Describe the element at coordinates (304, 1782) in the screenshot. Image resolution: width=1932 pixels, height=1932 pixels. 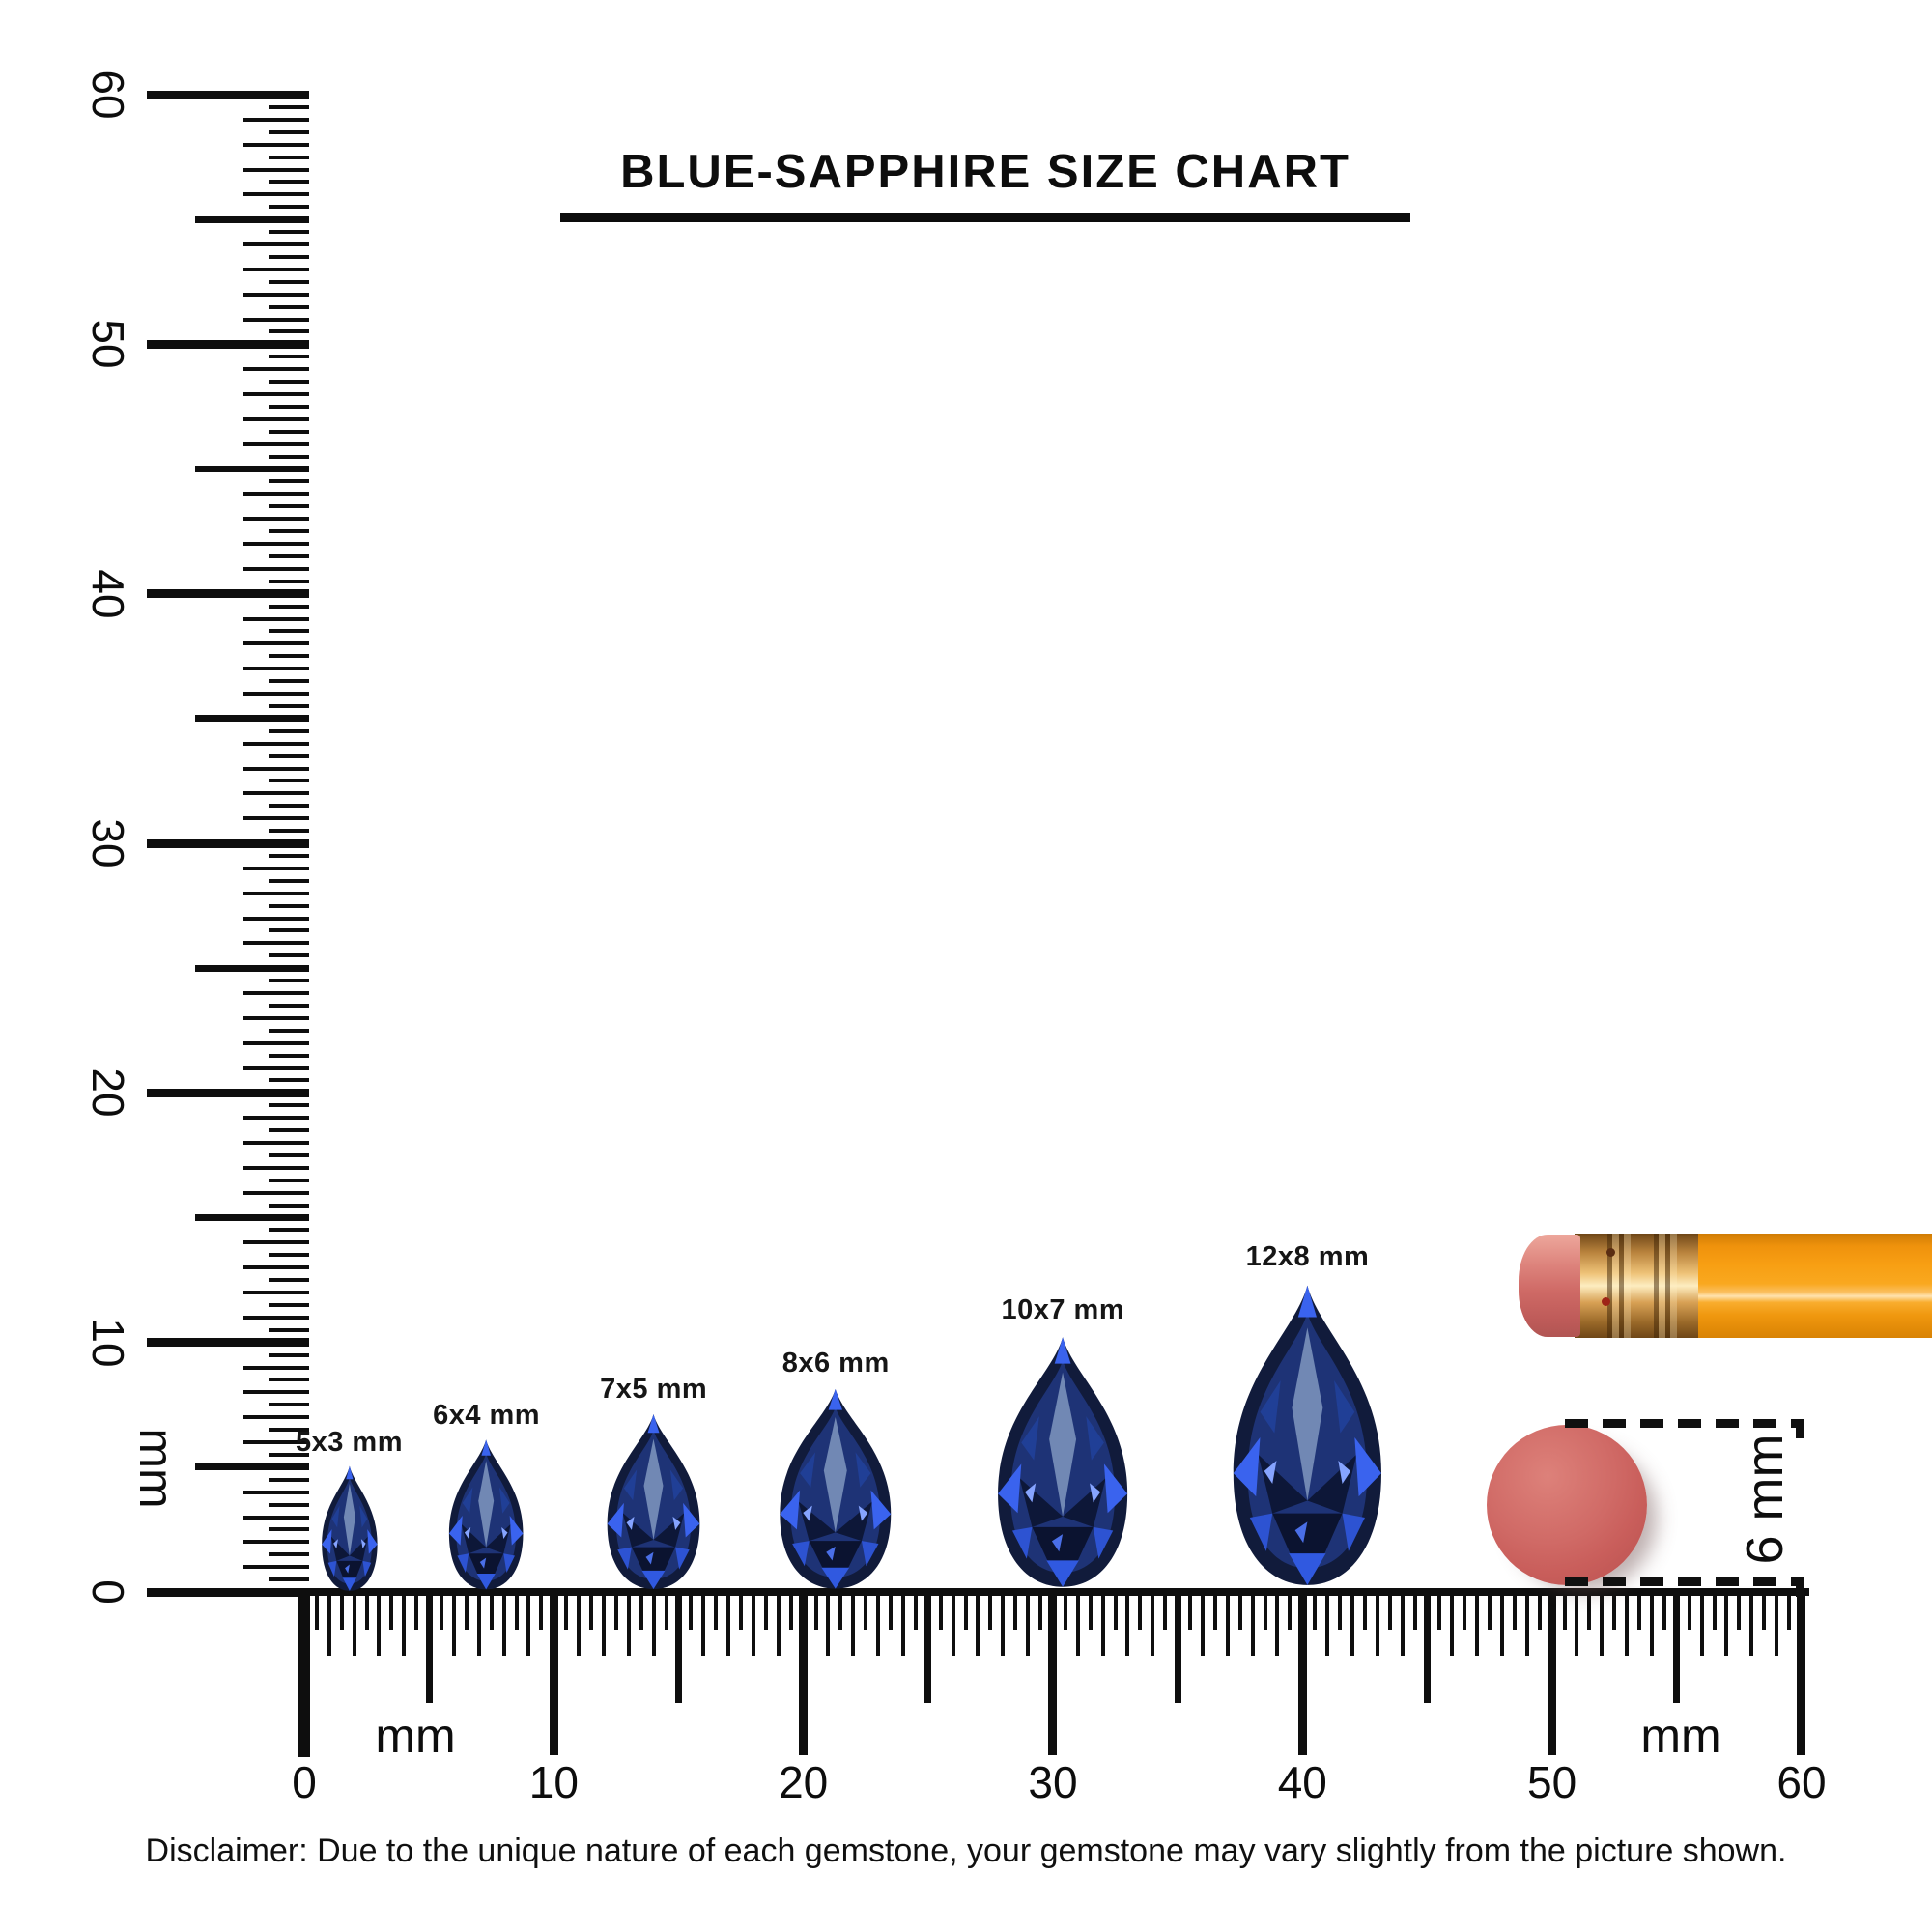
I see `horizontal-ruler-number: 0` at that location.